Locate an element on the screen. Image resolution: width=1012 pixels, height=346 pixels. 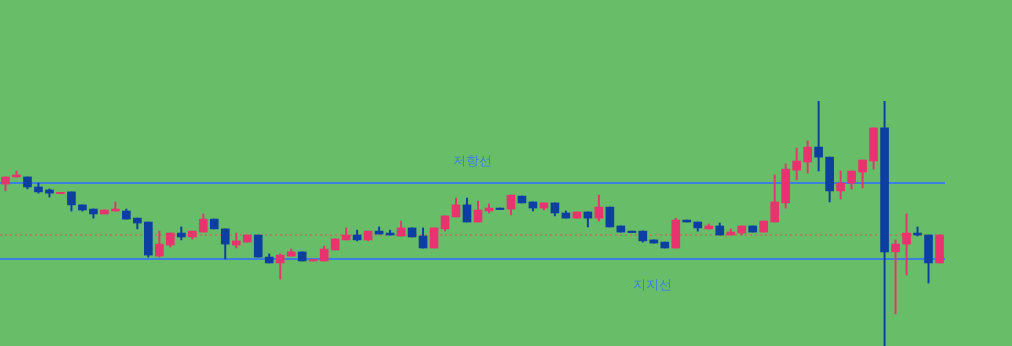
ref-line-label: 지지선 is located at coordinates (652, 285).